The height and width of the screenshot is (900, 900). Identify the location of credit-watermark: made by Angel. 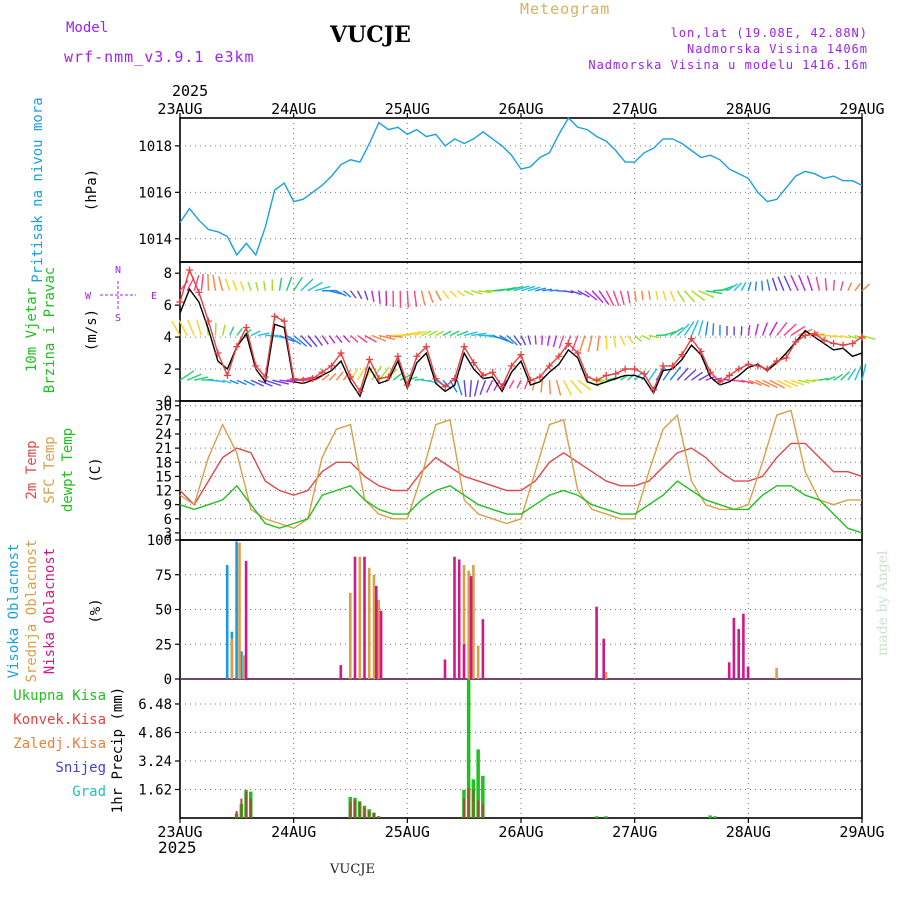
(883, 603).